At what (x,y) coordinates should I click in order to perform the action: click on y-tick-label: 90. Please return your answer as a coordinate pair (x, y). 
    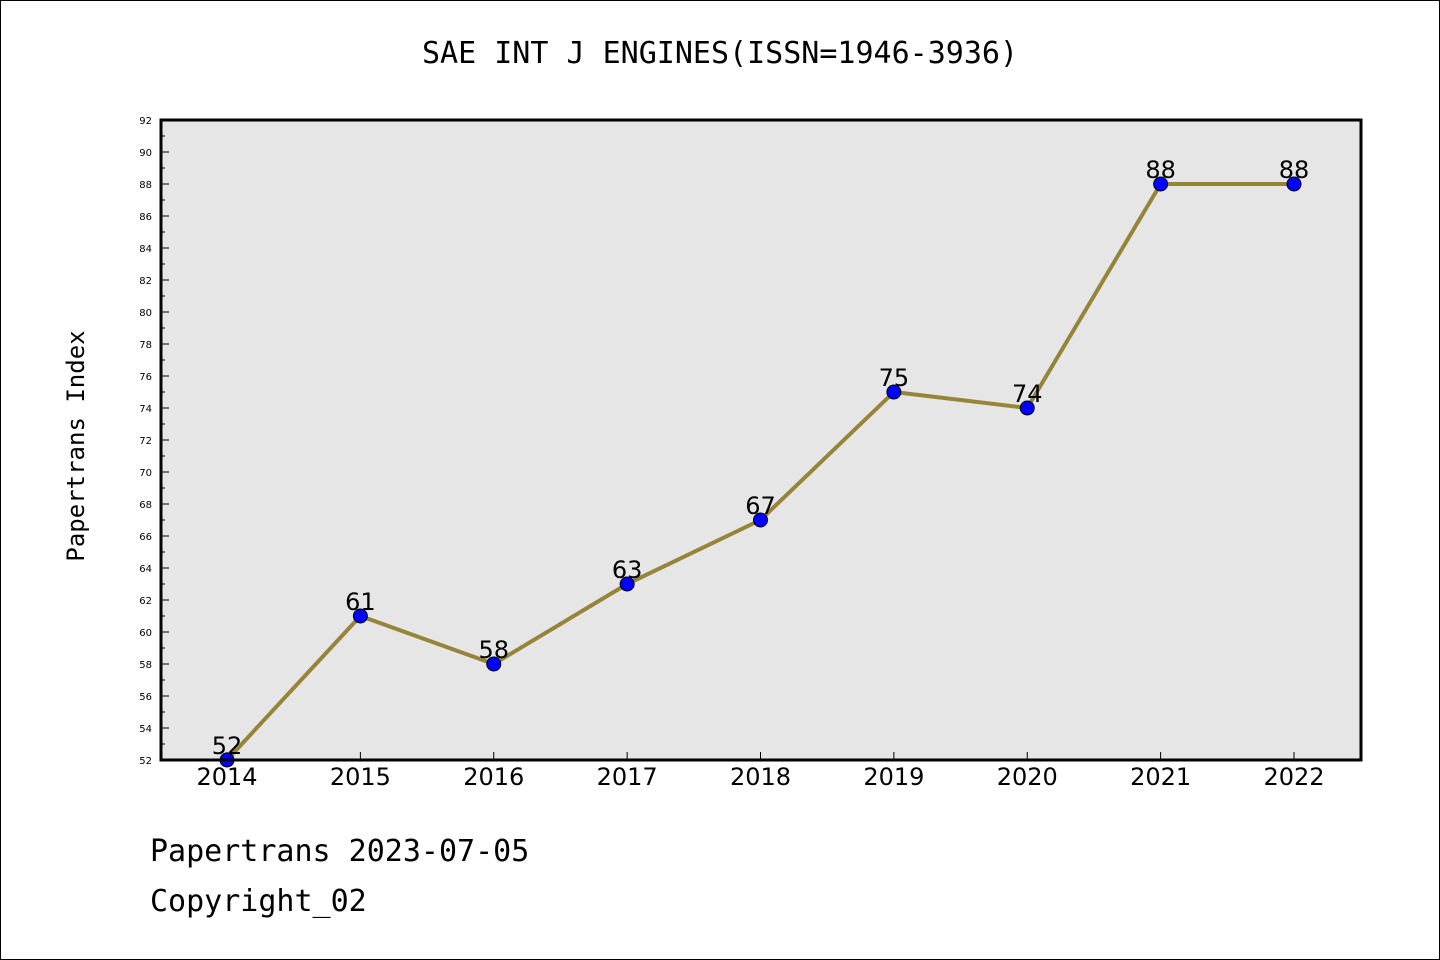
    Looking at the image, I should click on (145, 153).